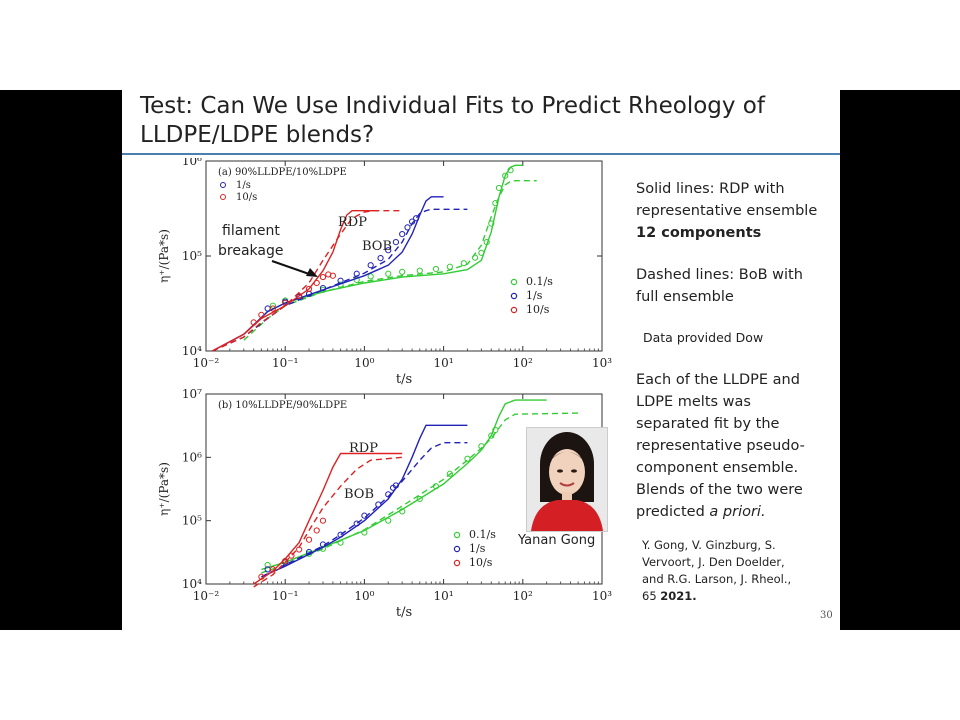  I want to click on y-tick-label: 10⁶, so click(192, 163).